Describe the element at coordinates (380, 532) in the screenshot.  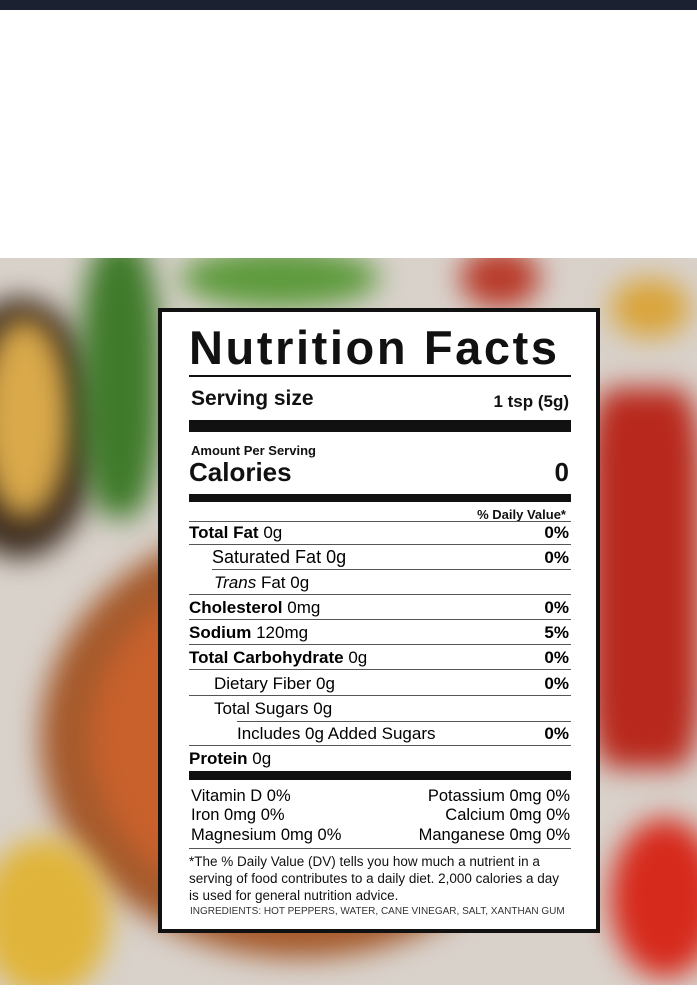
I see `nutrient-row: Total Fat 0g 0%` at that location.